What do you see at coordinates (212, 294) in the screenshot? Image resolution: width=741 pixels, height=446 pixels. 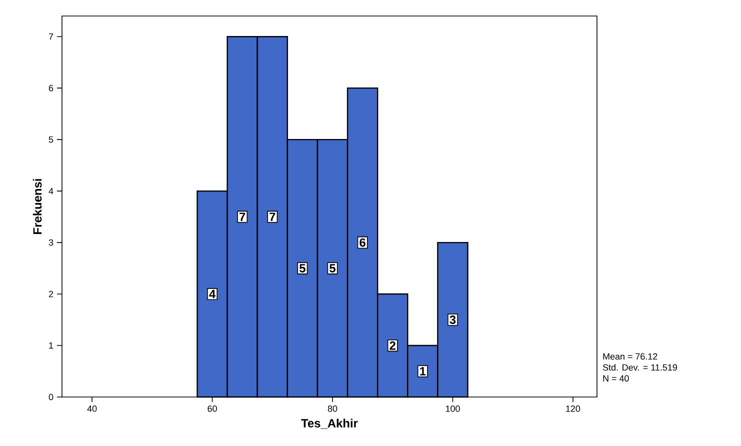 I see `data-label: 4` at bounding box center [212, 294].